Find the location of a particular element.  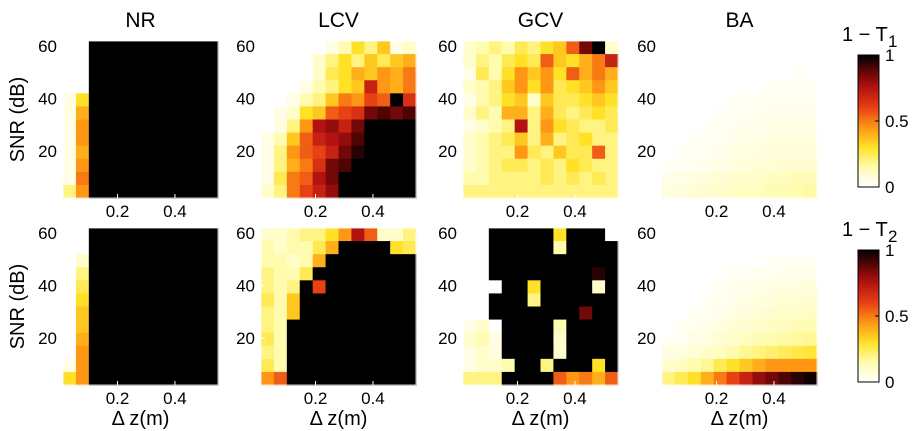

y-tick-label: 40 is located at coordinates (47, 286).